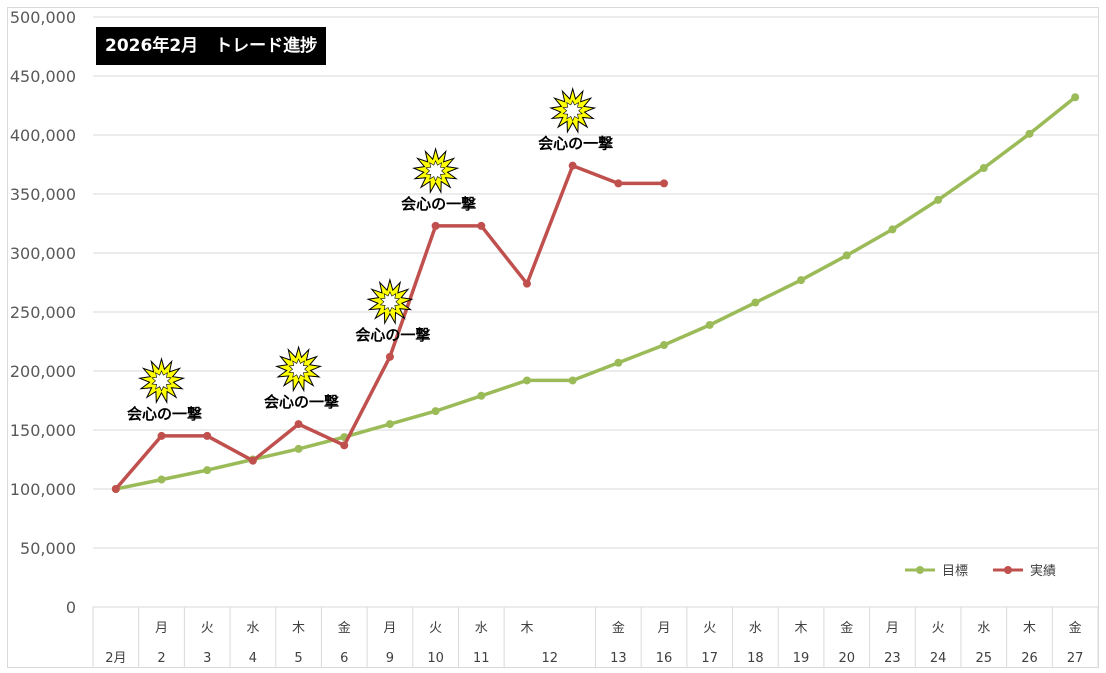 This screenshot has width=1106, height=673. I want to click on x-tick-date: 3, so click(207, 658).